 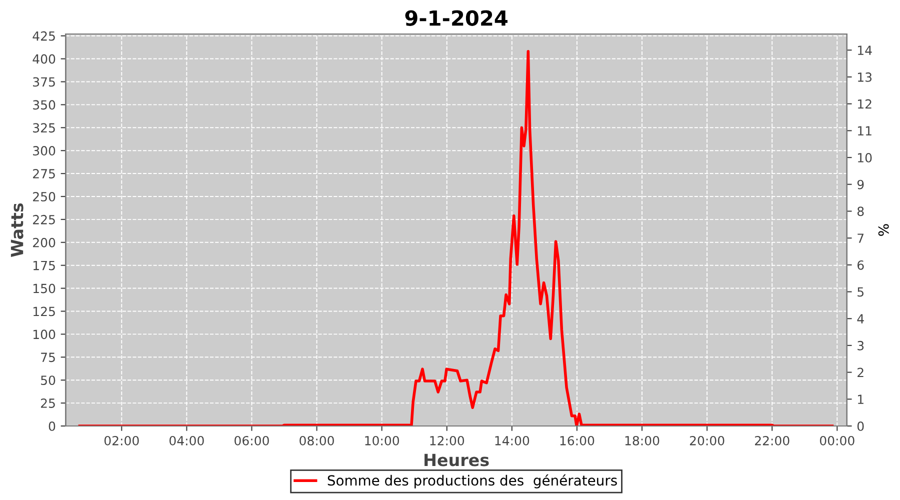 What do you see at coordinates (44, 82) in the screenshot?
I see `y-tick-label: 375` at bounding box center [44, 82].